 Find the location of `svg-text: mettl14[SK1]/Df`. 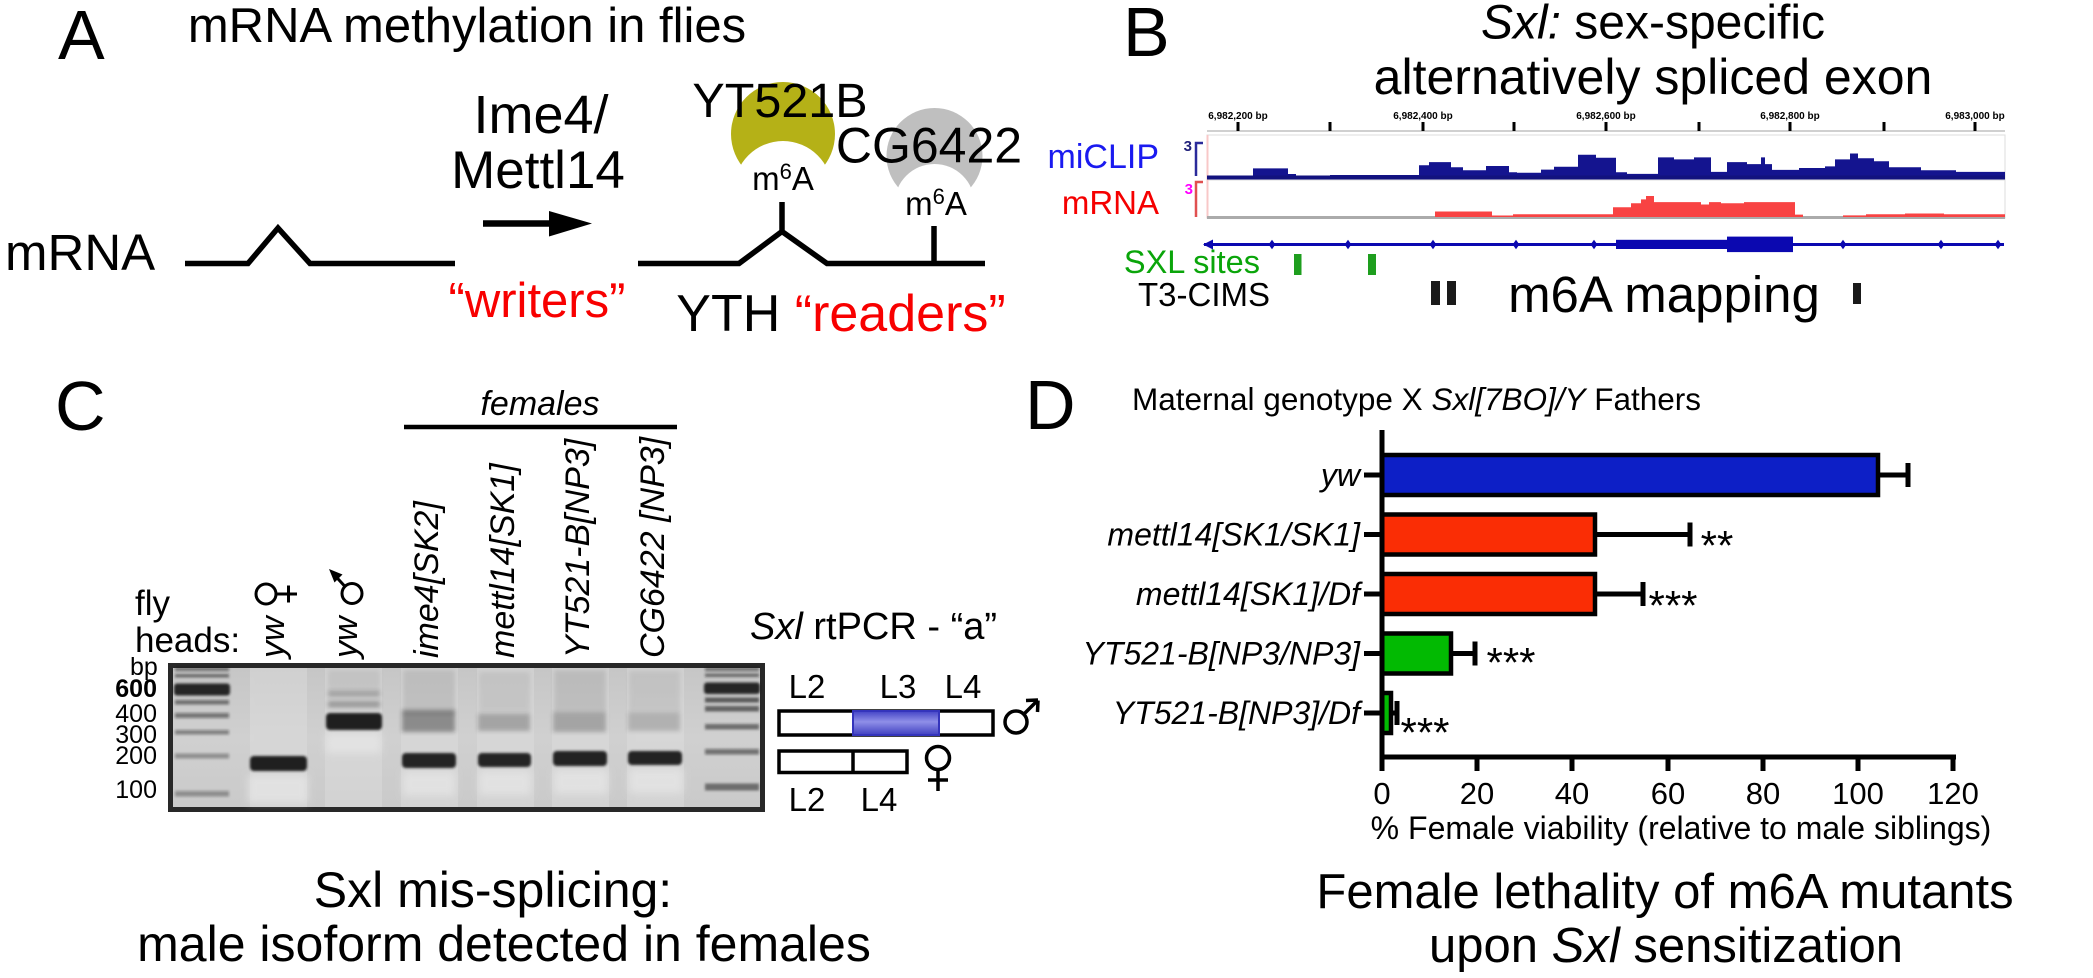

svg-text: mettl14[SK1]/Df is located at coordinates (1249, 594).